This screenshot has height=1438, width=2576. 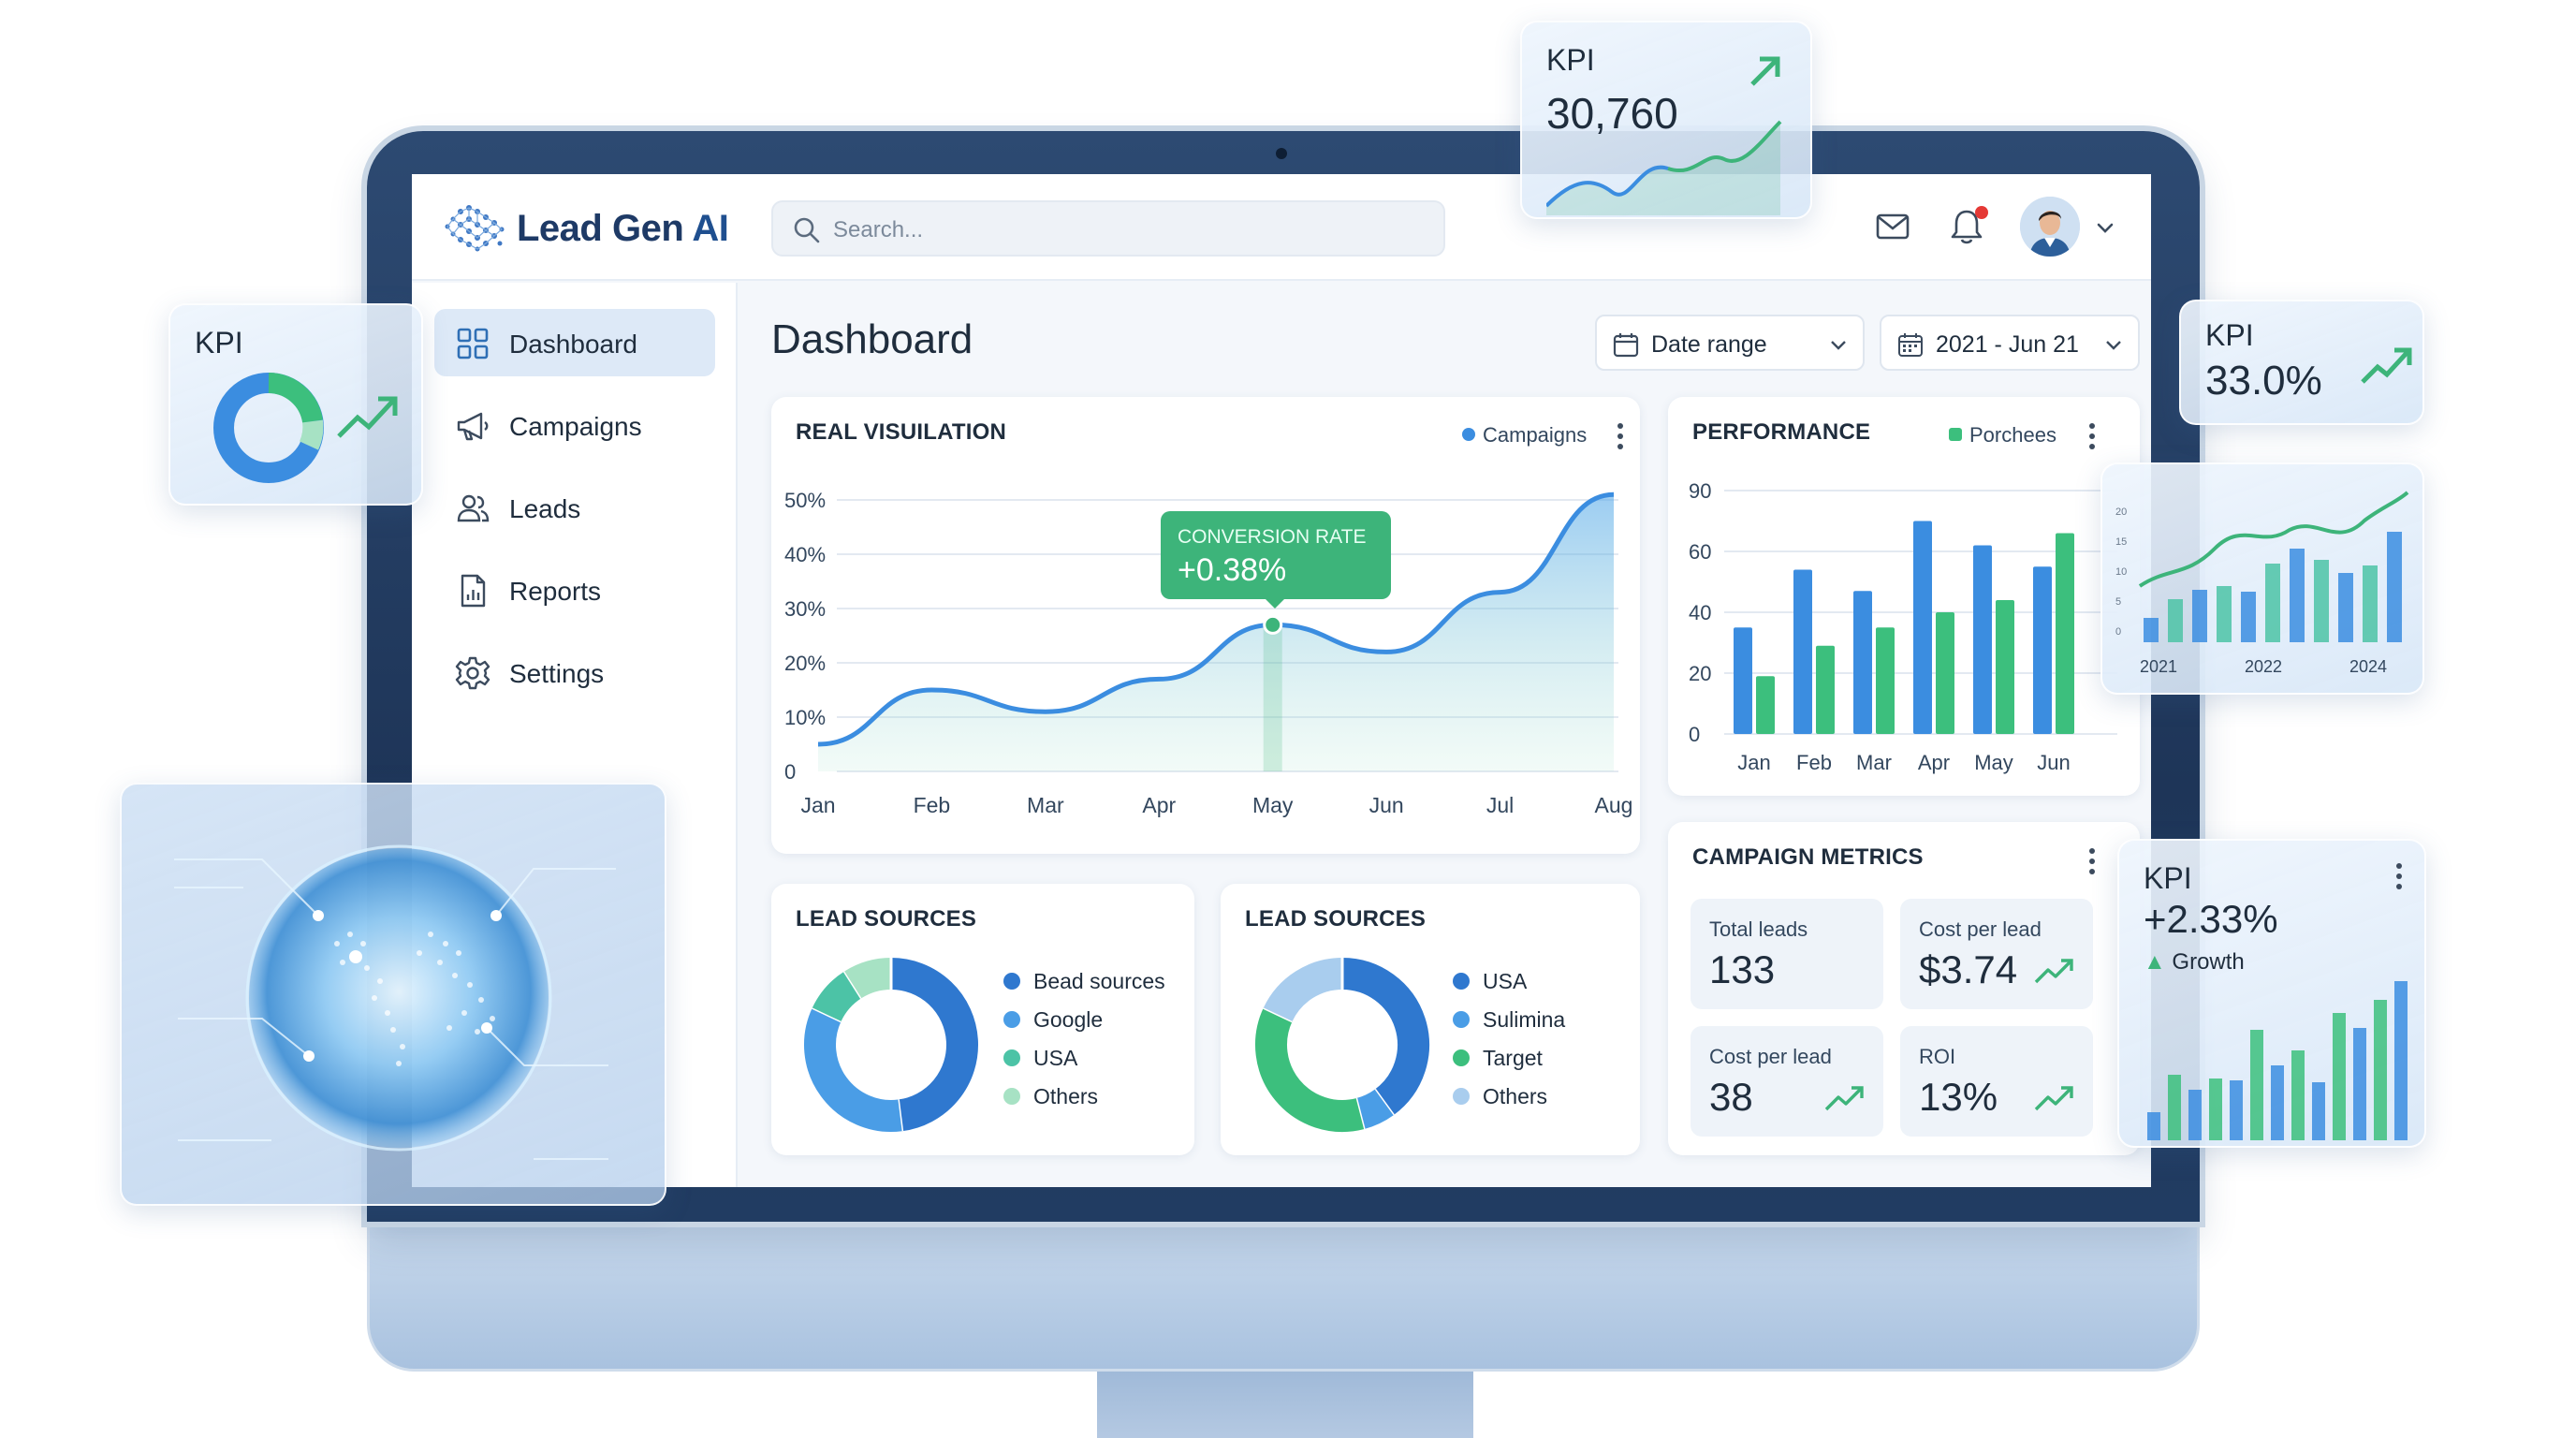 I want to click on legend-item: Target, so click(x=1509, y=1058).